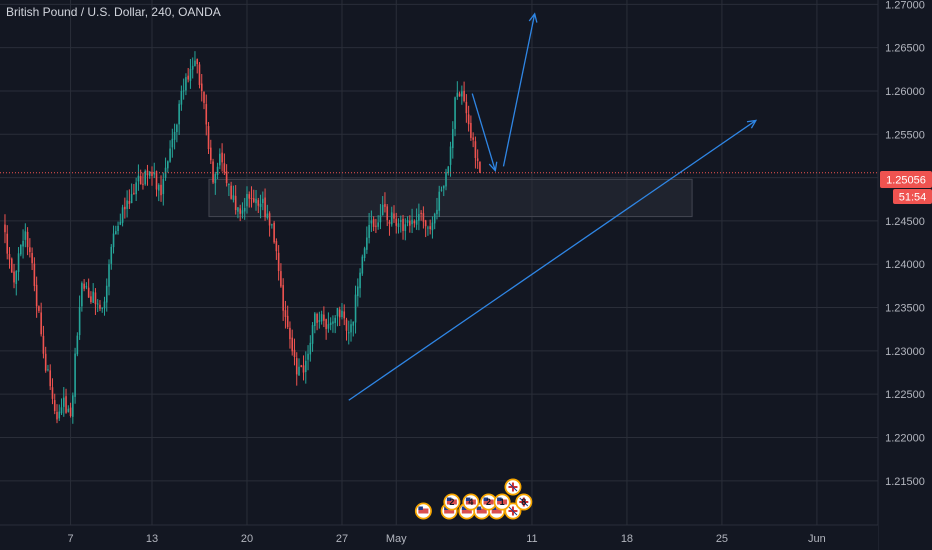 This screenshot has width=932, height=550. I want to click on x-tick-label: 20, so click(247, 539).